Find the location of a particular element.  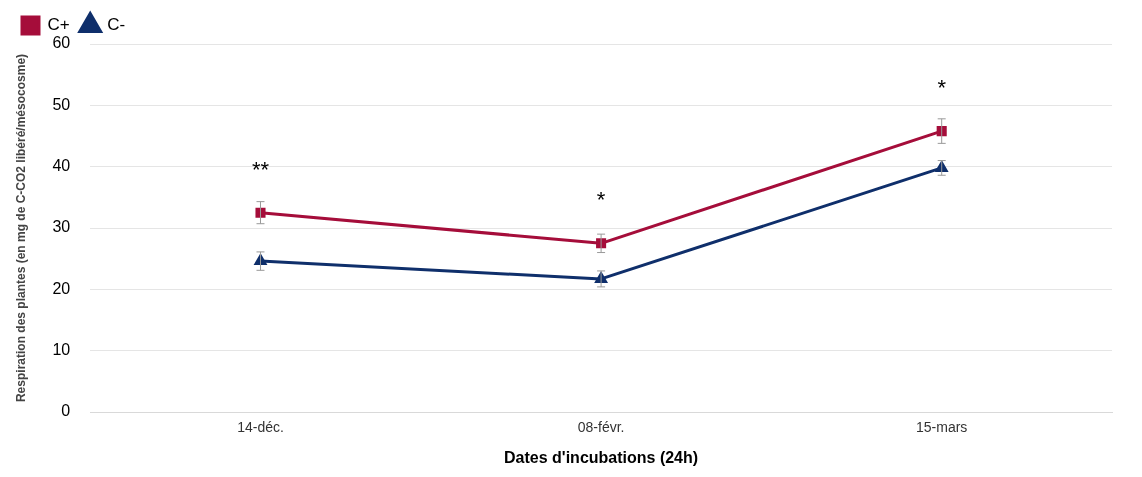

y-tick-label: 60 is located at coordinates (61, 43).